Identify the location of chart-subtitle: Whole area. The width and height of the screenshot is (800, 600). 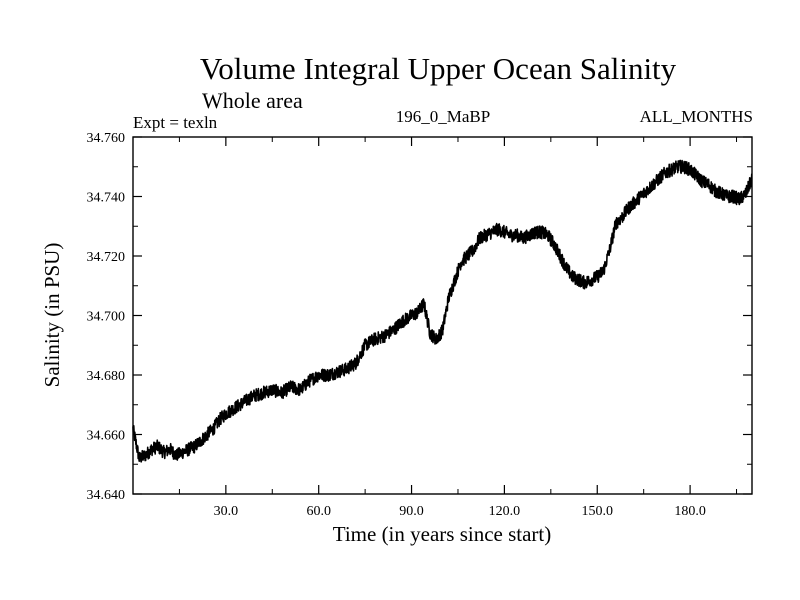
(252, 100).